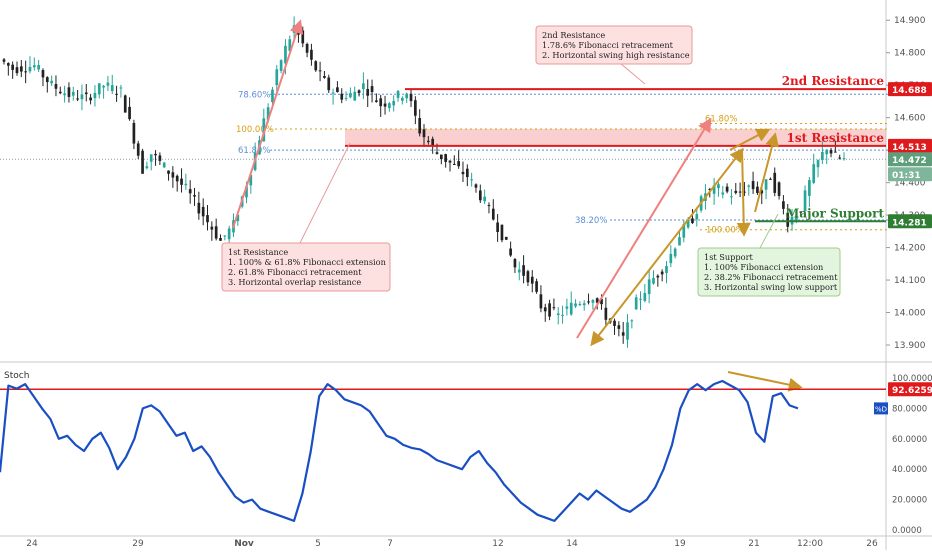 Image resolution: width=932 pixels, height=554 pixels. I want to click on pullback-arrow, so click(743, 193).